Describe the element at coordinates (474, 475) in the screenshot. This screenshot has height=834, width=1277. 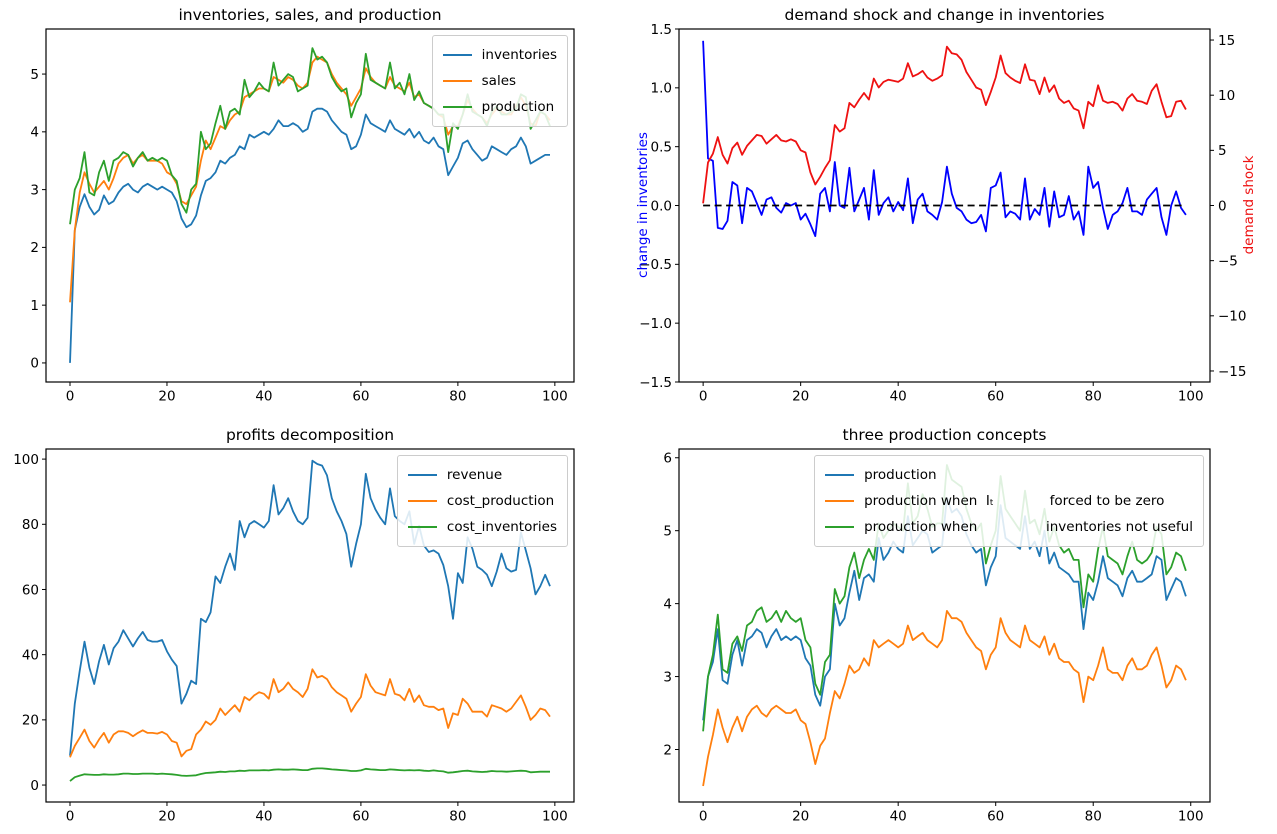
I see `legend-label: revenue` at that location.